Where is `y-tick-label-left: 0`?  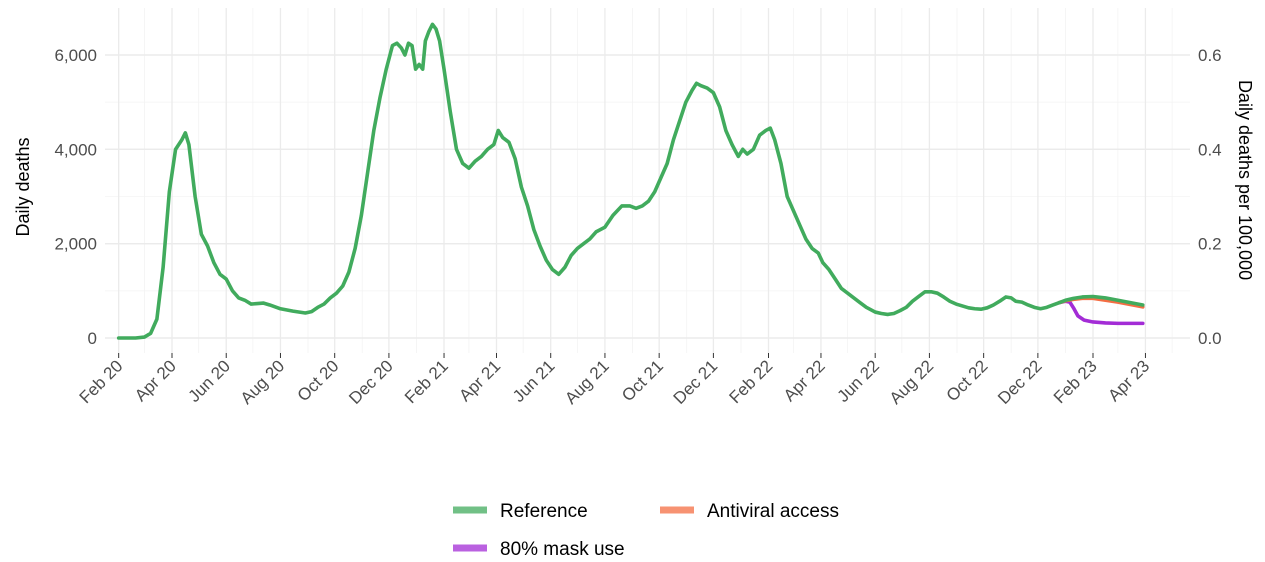 y-tick-label-left: 0 is located at coordinates (92, 338).